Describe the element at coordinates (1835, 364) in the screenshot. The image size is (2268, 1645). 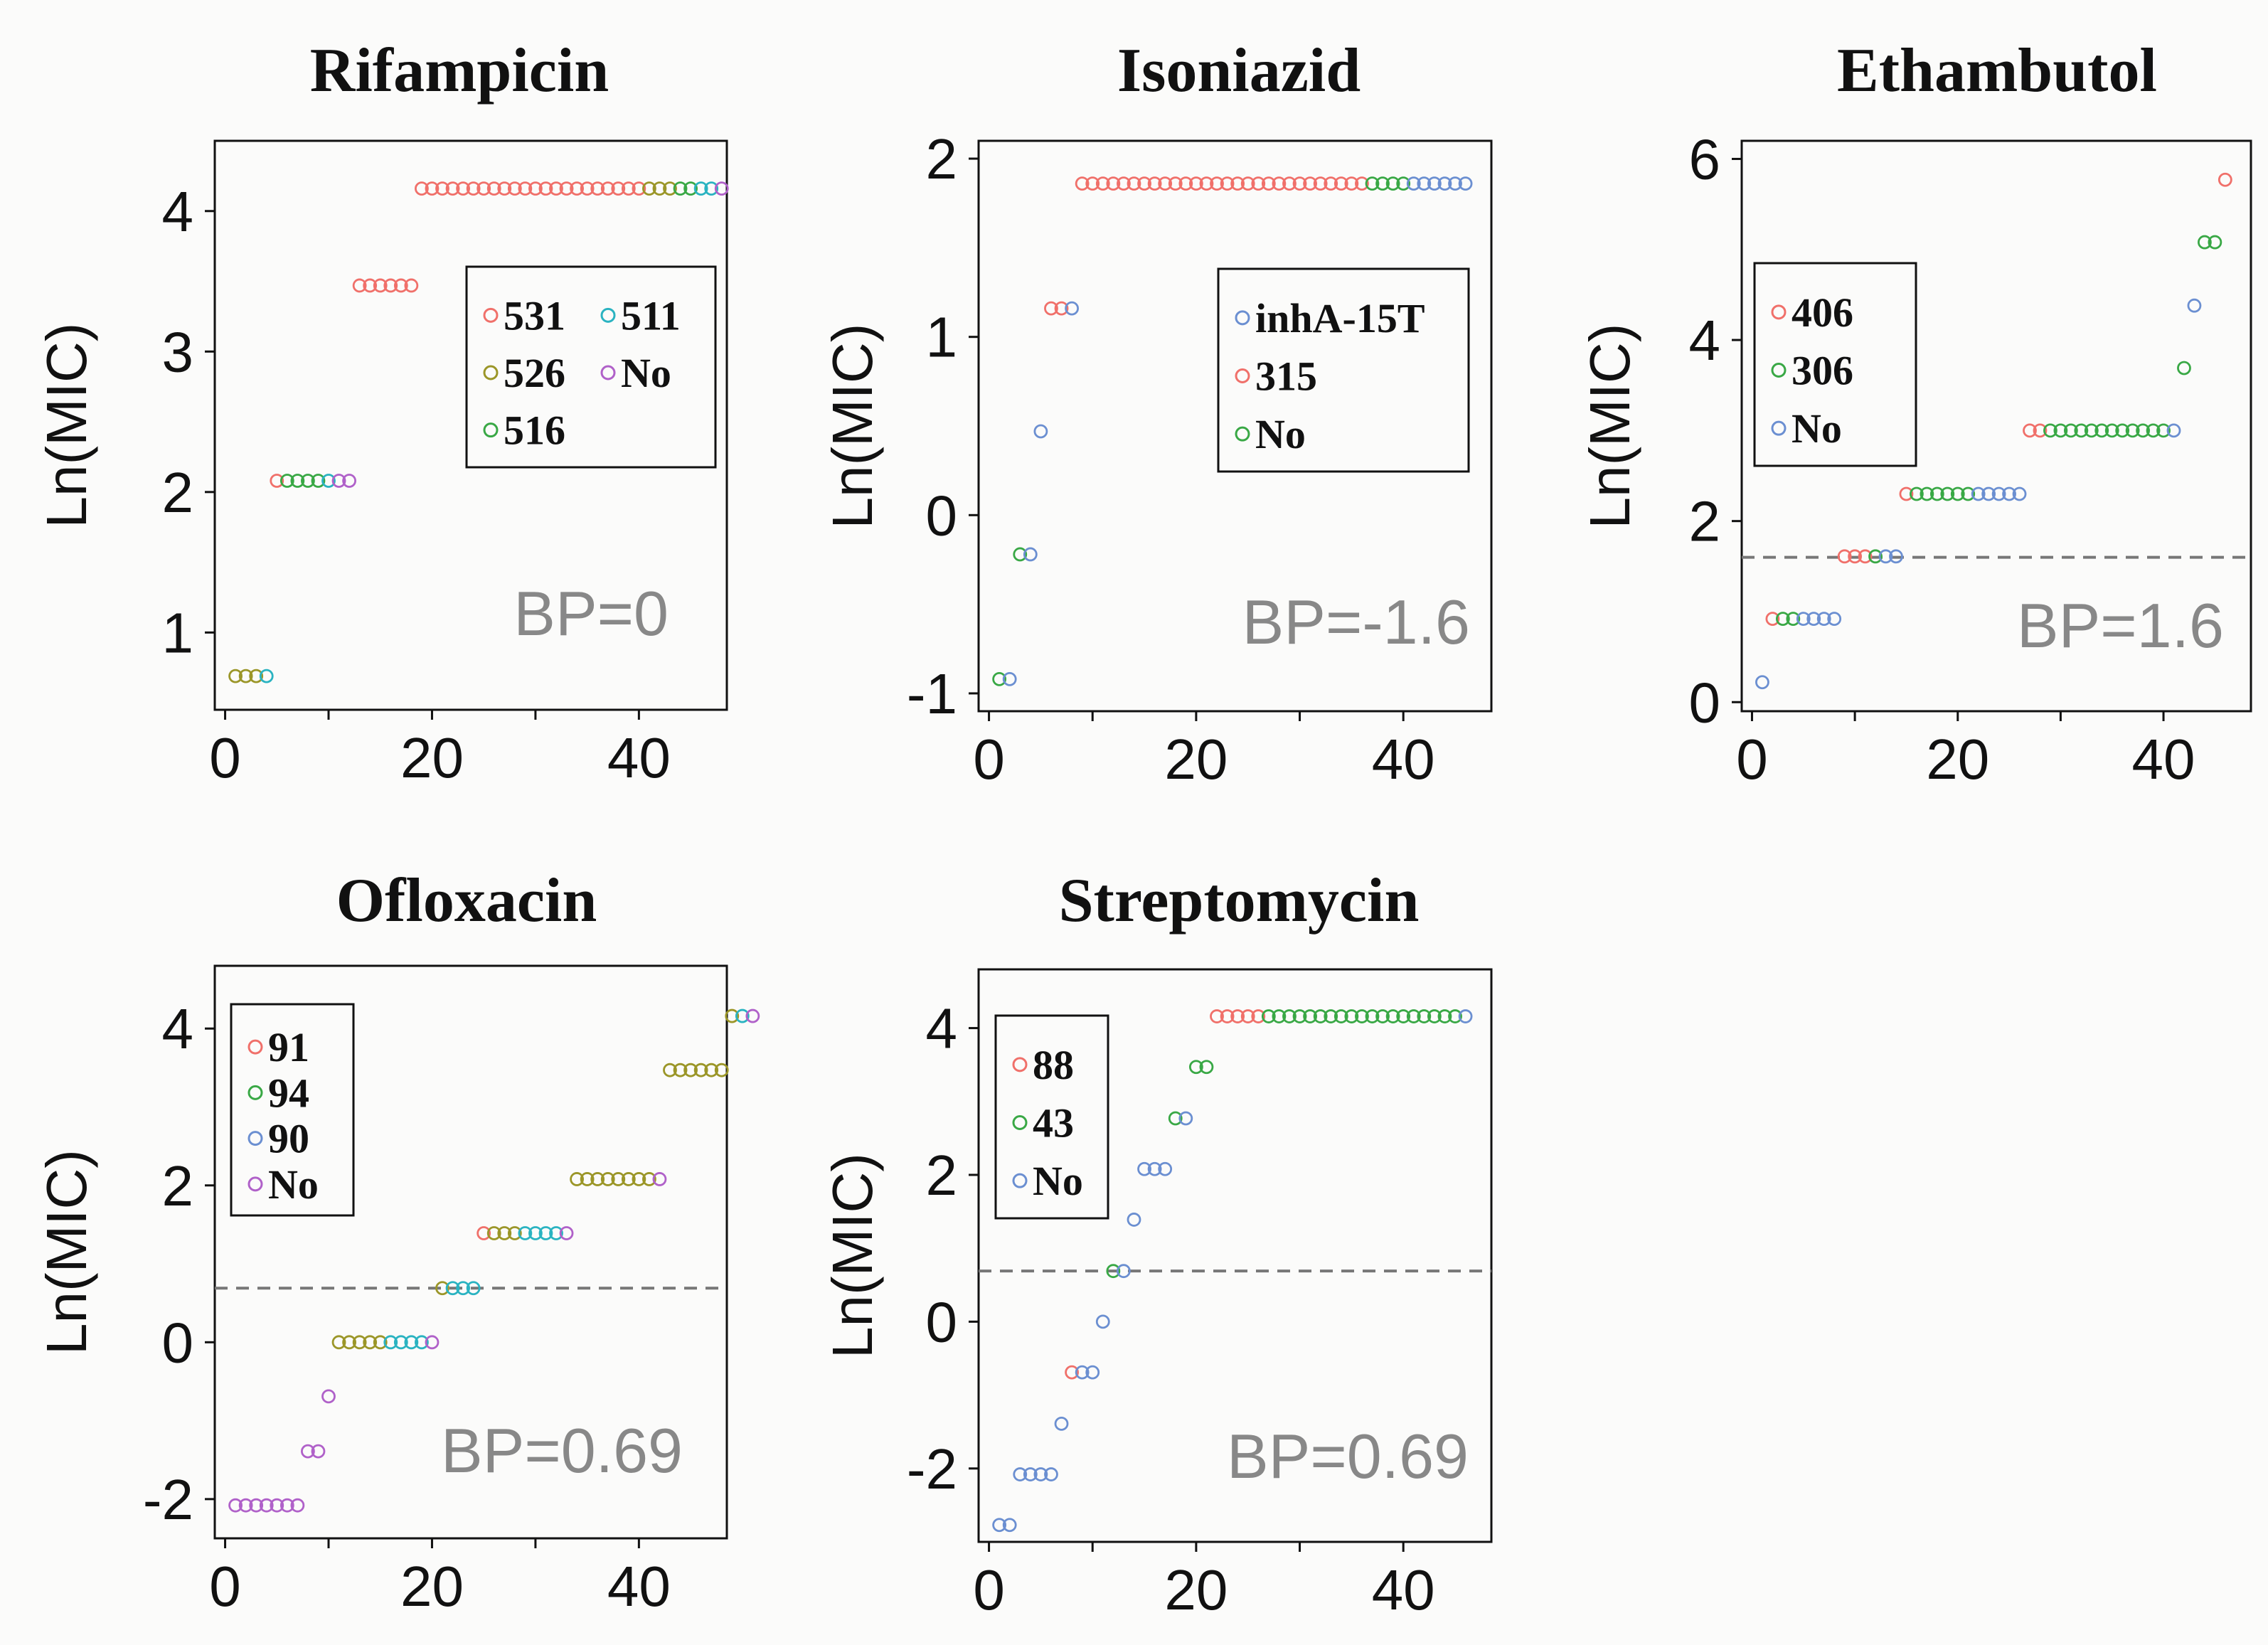
I see `ethambutol-legend: 406 306 No` at that location.